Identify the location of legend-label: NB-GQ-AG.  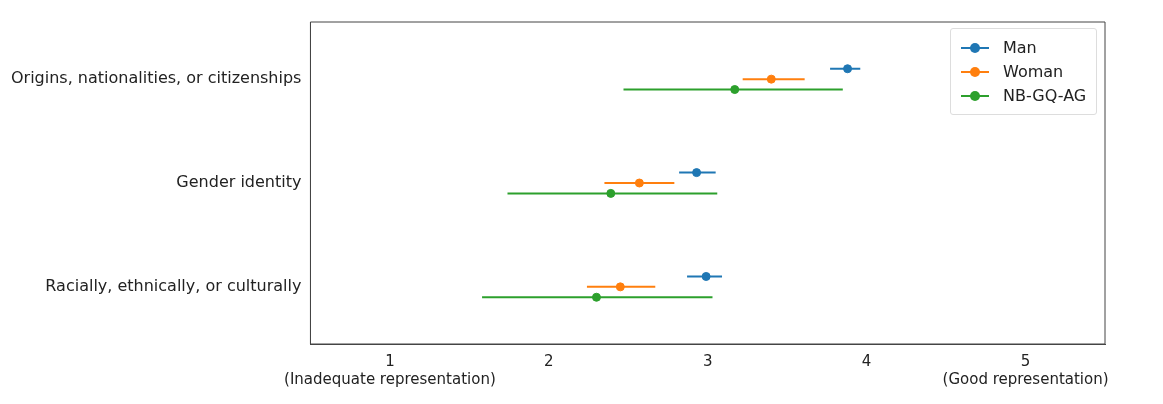
(1045, 95).